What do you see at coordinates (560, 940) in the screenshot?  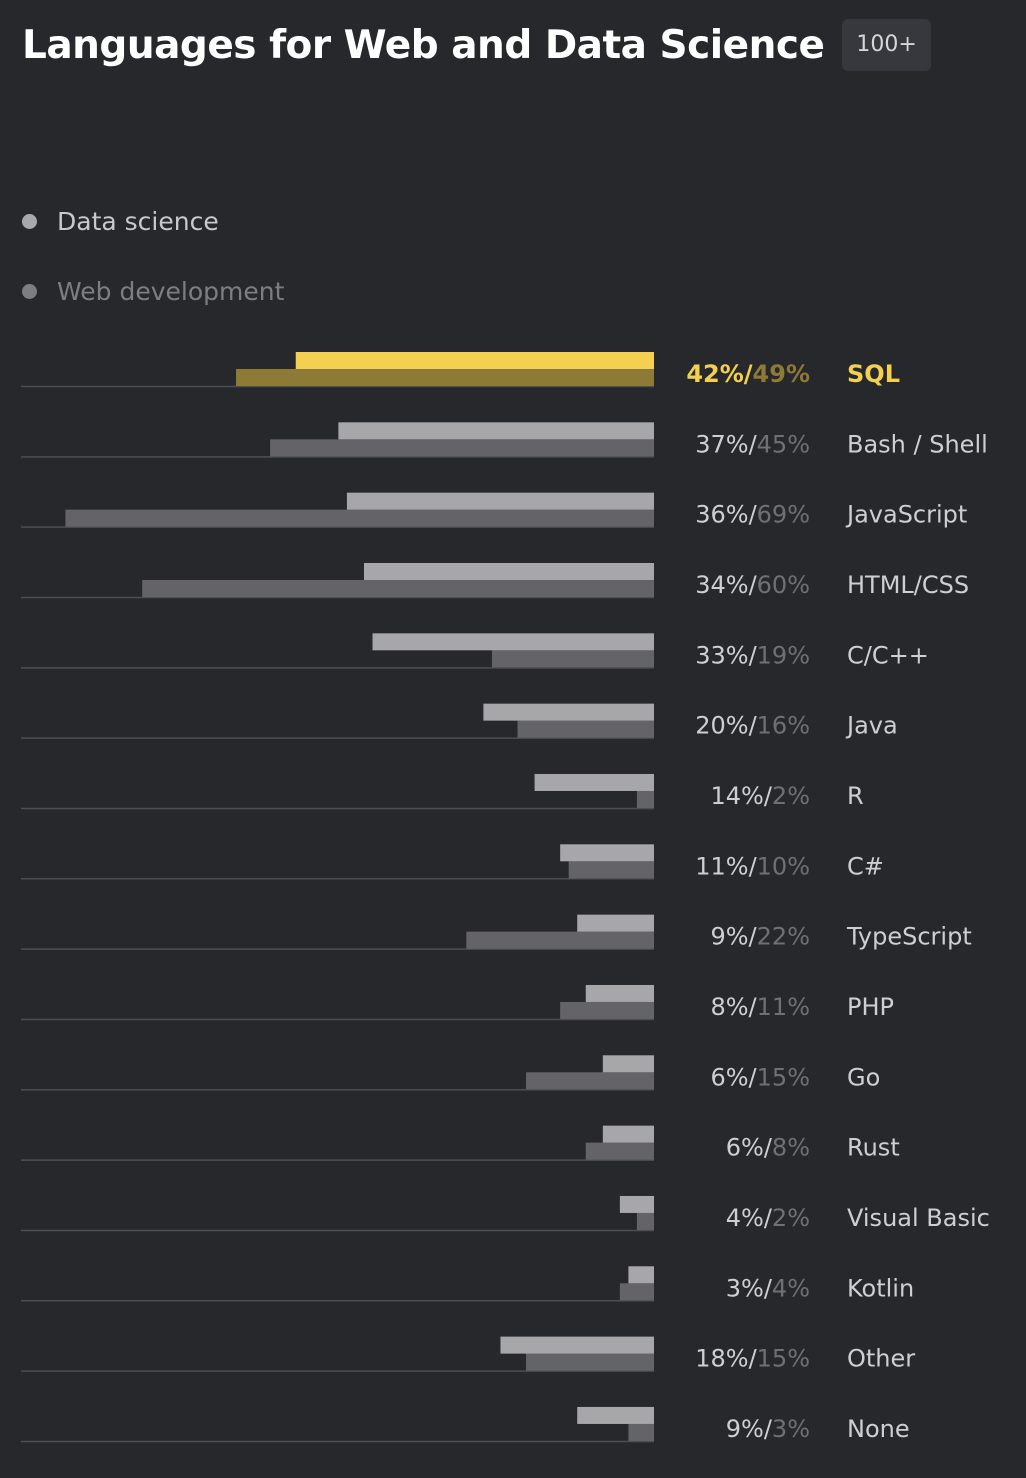 I see `web-bar-typescript` at bounding box center [560, 940].